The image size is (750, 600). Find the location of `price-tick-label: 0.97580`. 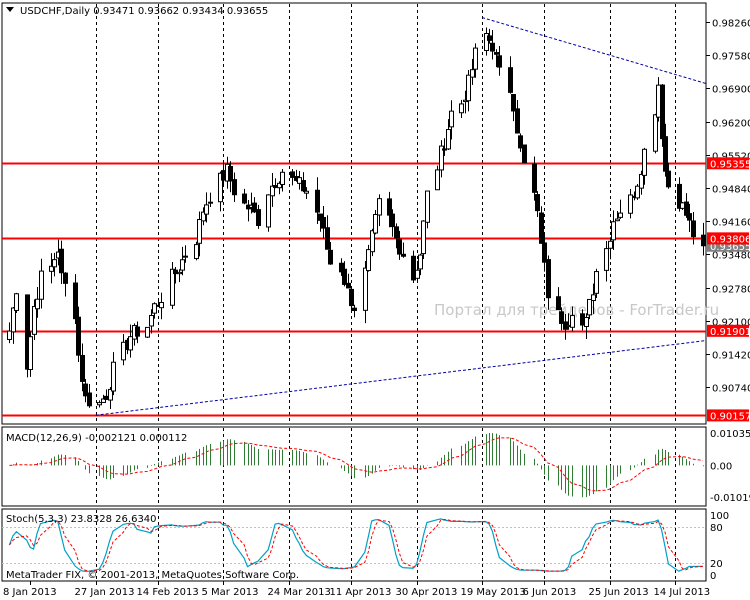

price-tick-label: 0.97580 is located at coordinates (731, 57).